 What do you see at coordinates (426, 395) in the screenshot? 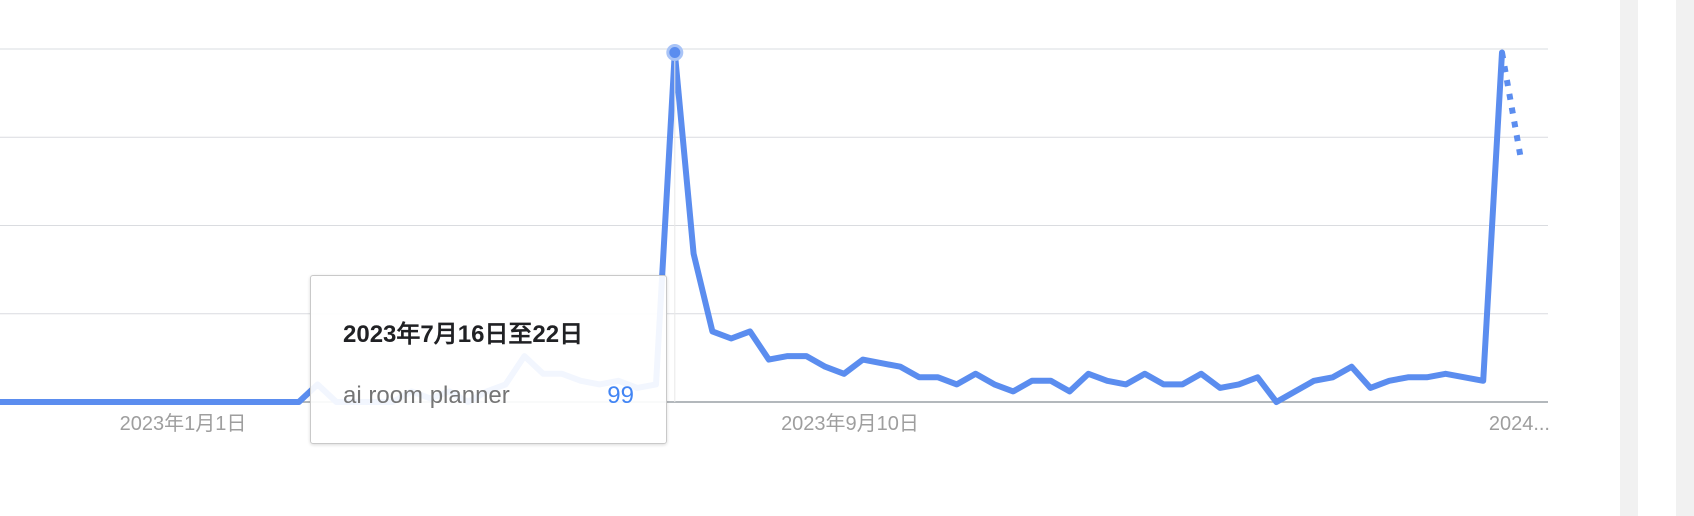
I see `tooltip-term: ai room planner` at bounding box center [426, 395].